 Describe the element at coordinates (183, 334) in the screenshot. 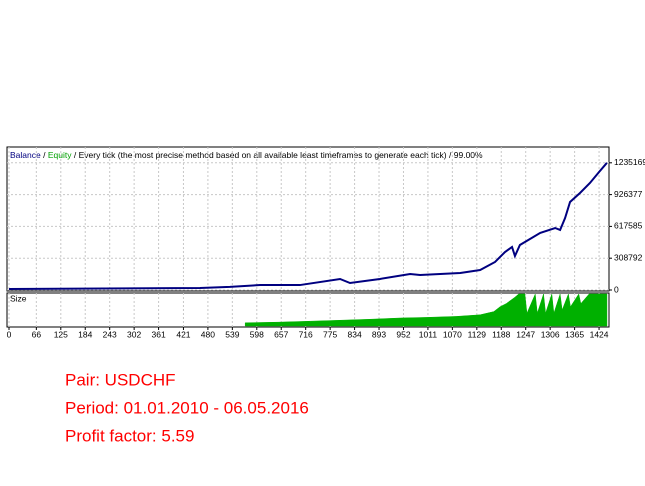

I see `x-tick-label: 421` at that location.